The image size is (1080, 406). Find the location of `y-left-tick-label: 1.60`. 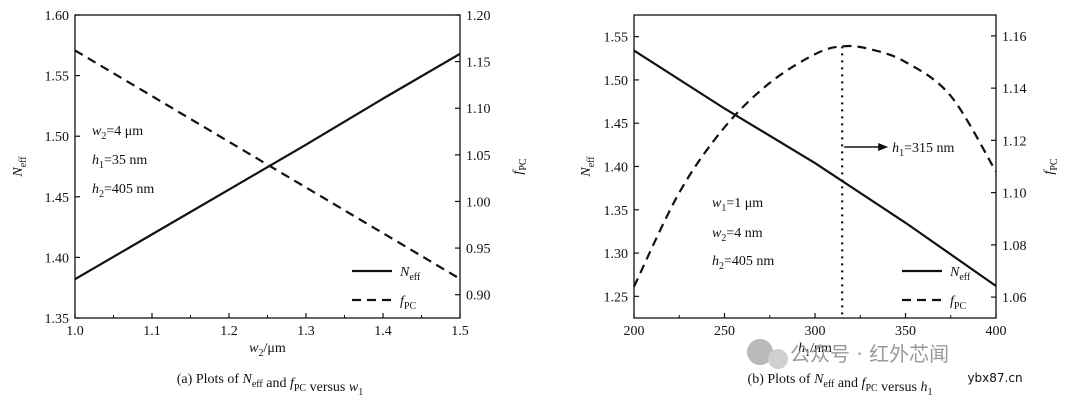

y-left-tick-label: 1.60 is located at coordinates (57, 16).